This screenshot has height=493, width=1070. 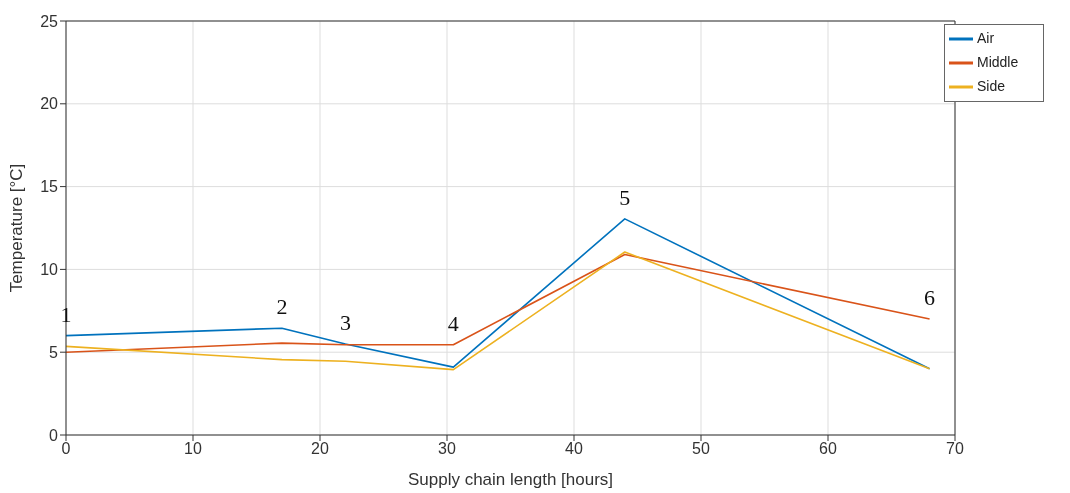 I want to click on annotation: 2, so click(x=282, y=307).